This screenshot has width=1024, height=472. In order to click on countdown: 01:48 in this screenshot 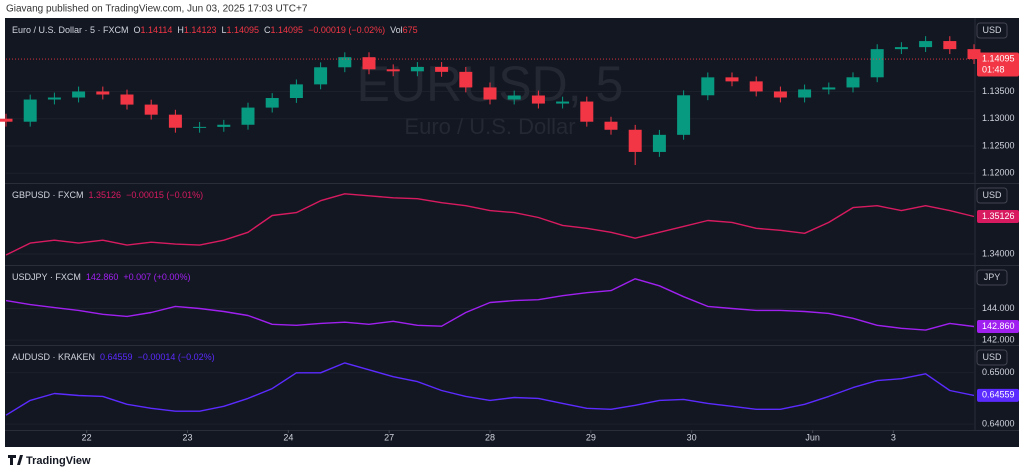, I will do `click(993, 69)`.